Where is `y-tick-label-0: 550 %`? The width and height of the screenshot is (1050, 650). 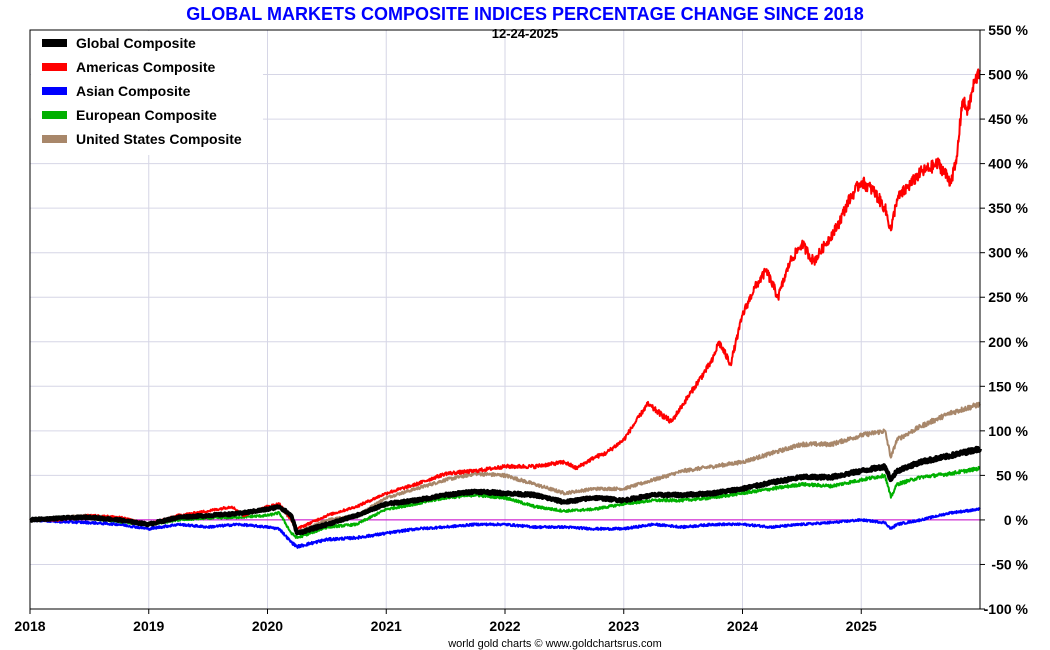
y-tick-label-0: 550 % is located at coordinates (1008, 30).